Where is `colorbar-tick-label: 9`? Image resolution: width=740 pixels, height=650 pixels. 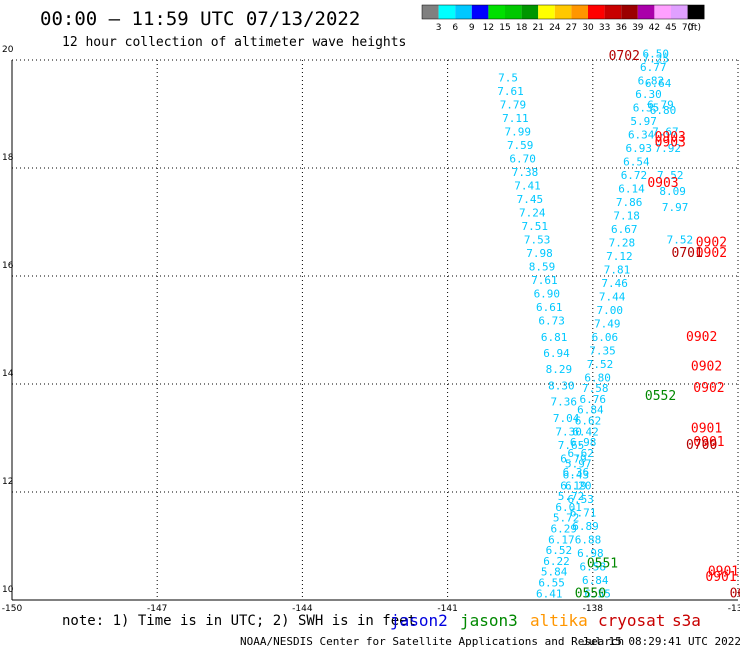 colorbar-tick-label: 9 is located at coordinates (472, 28).